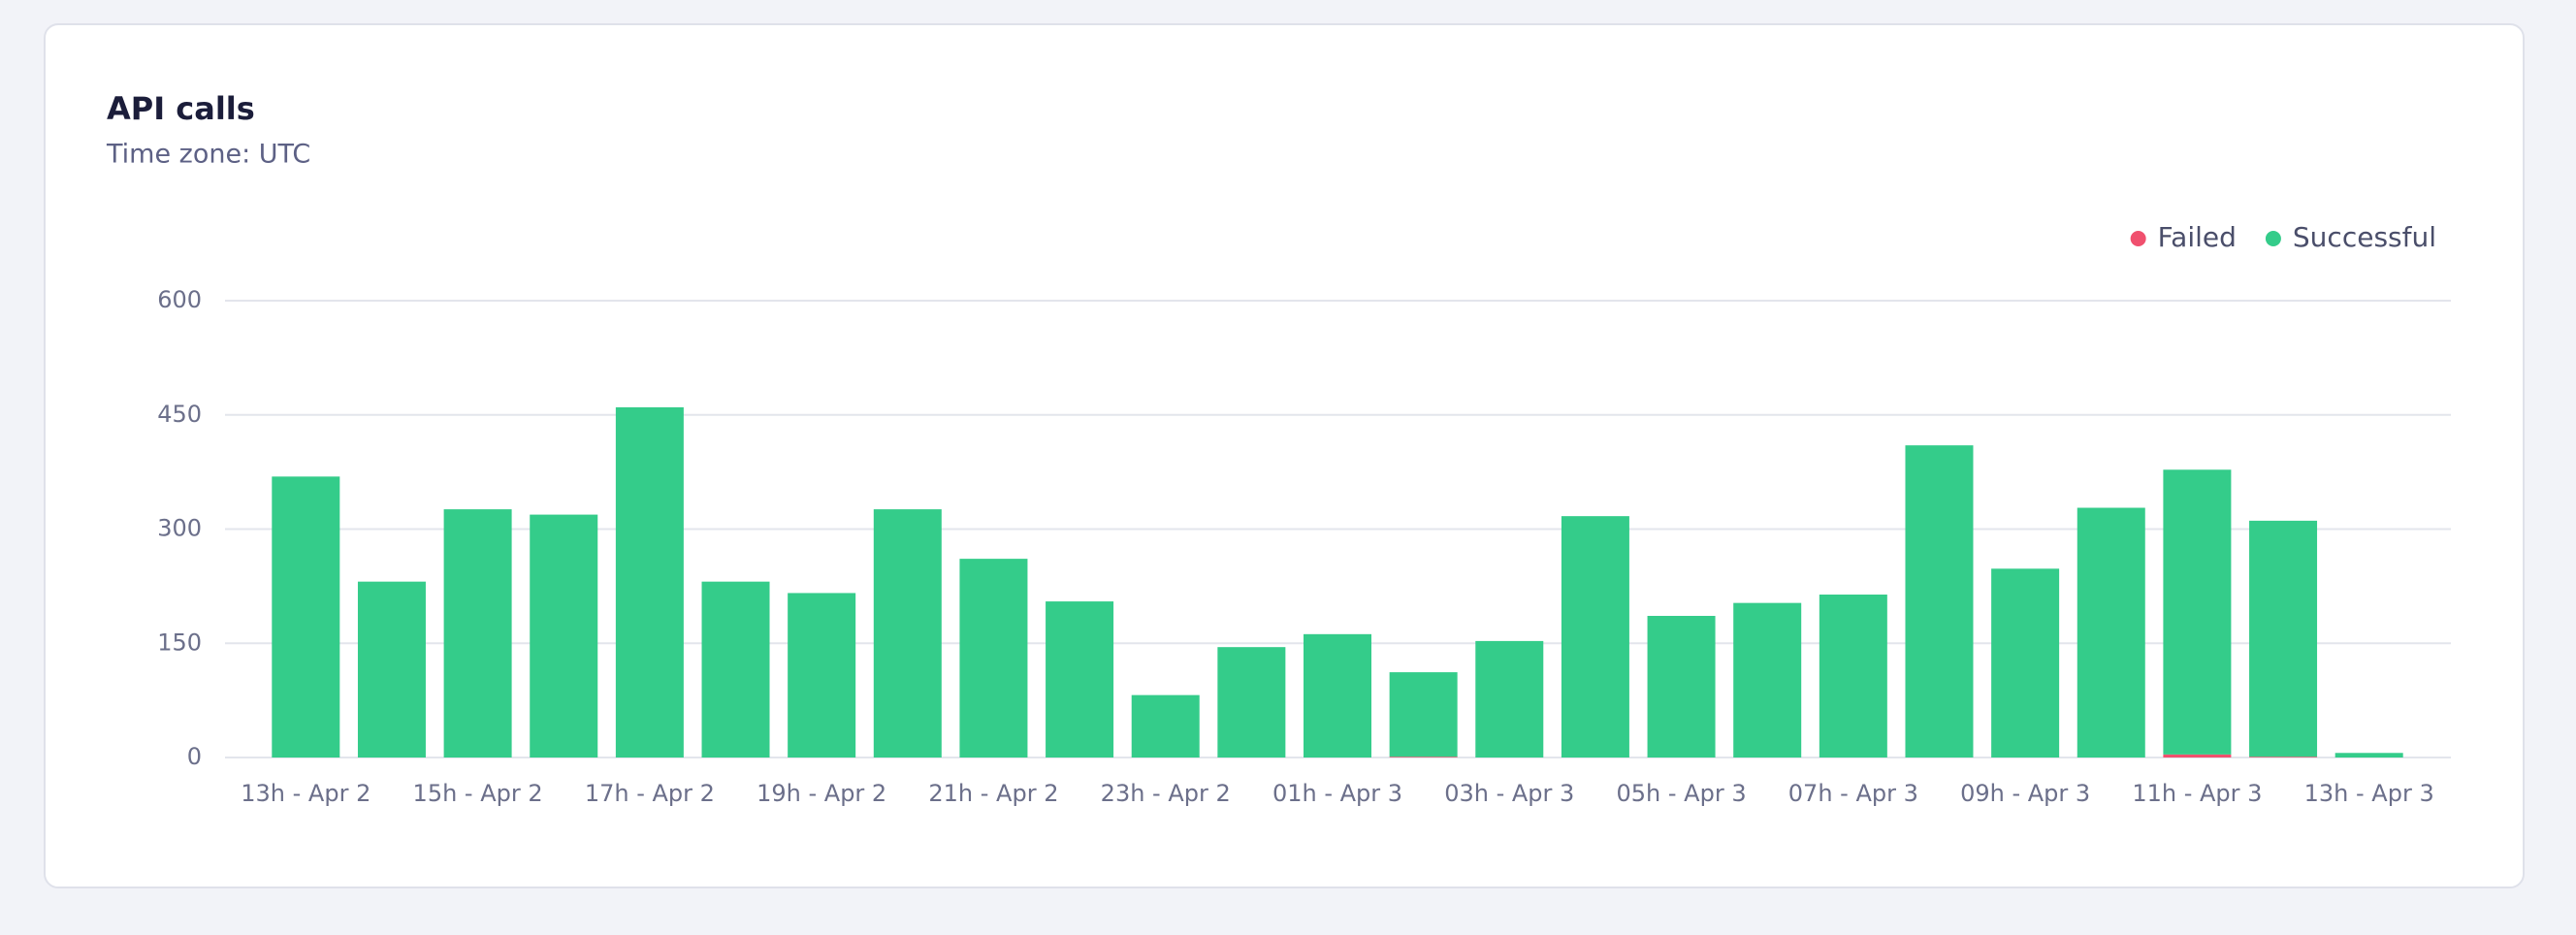 This screenshot has width=2576, height=935. Describe the element at coordinates (2197, 237) in the screenshot. I see `legend-label: Failed` at that location.